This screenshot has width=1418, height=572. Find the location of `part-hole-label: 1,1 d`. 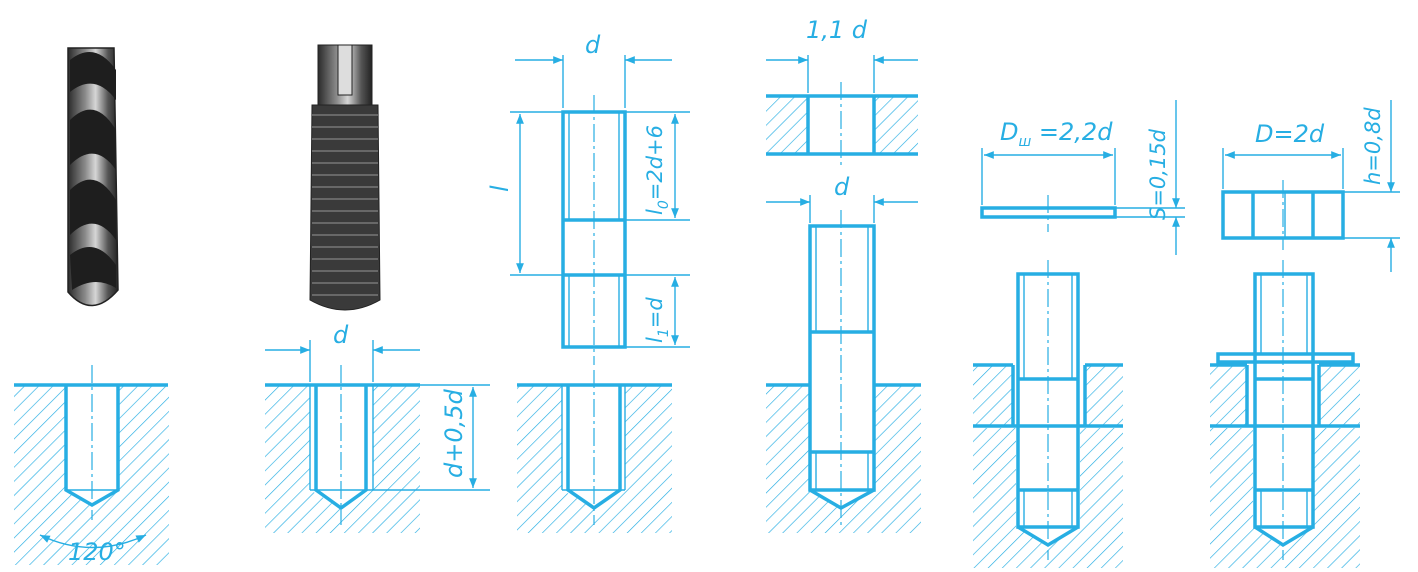

part-hole-label: 1,1 d is located at coordinates (837, 30).